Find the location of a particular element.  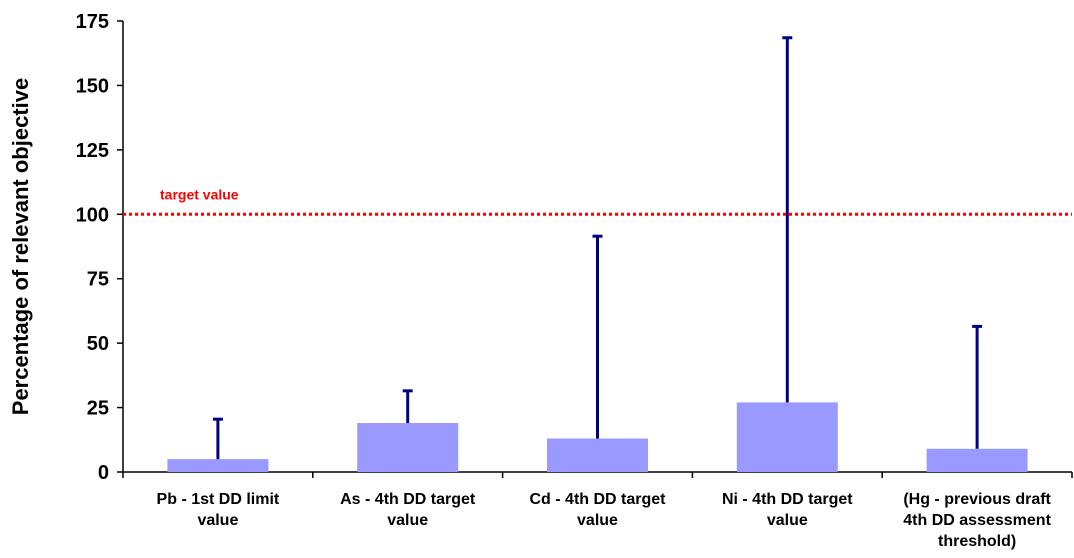

x-category-label: Pb - 1st DD limit value is located at coordinates (218, 510).